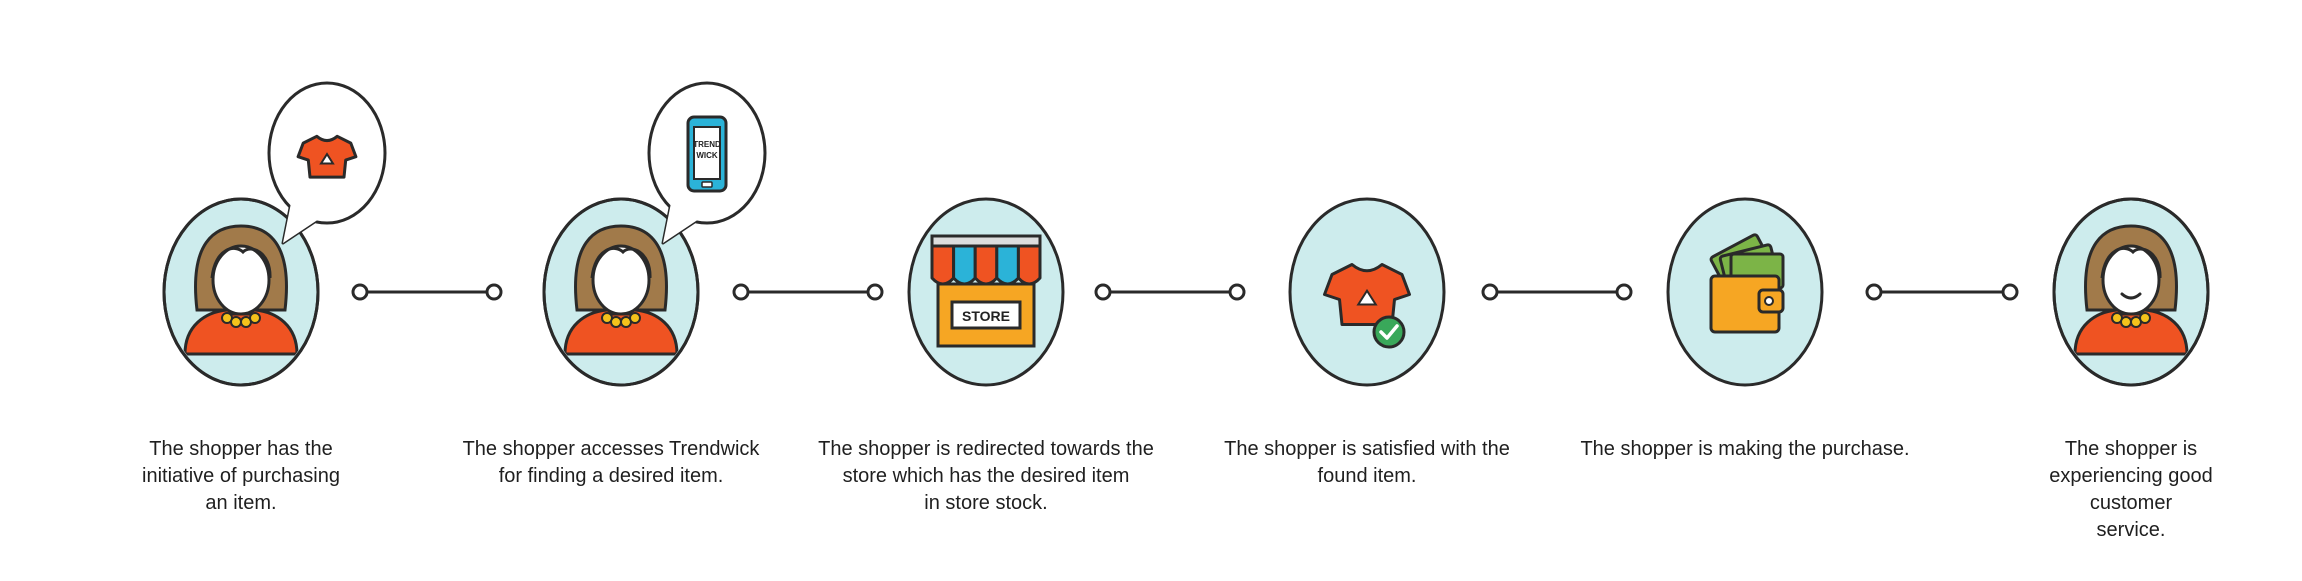  I want to click on awning-top, so click(986, 241).